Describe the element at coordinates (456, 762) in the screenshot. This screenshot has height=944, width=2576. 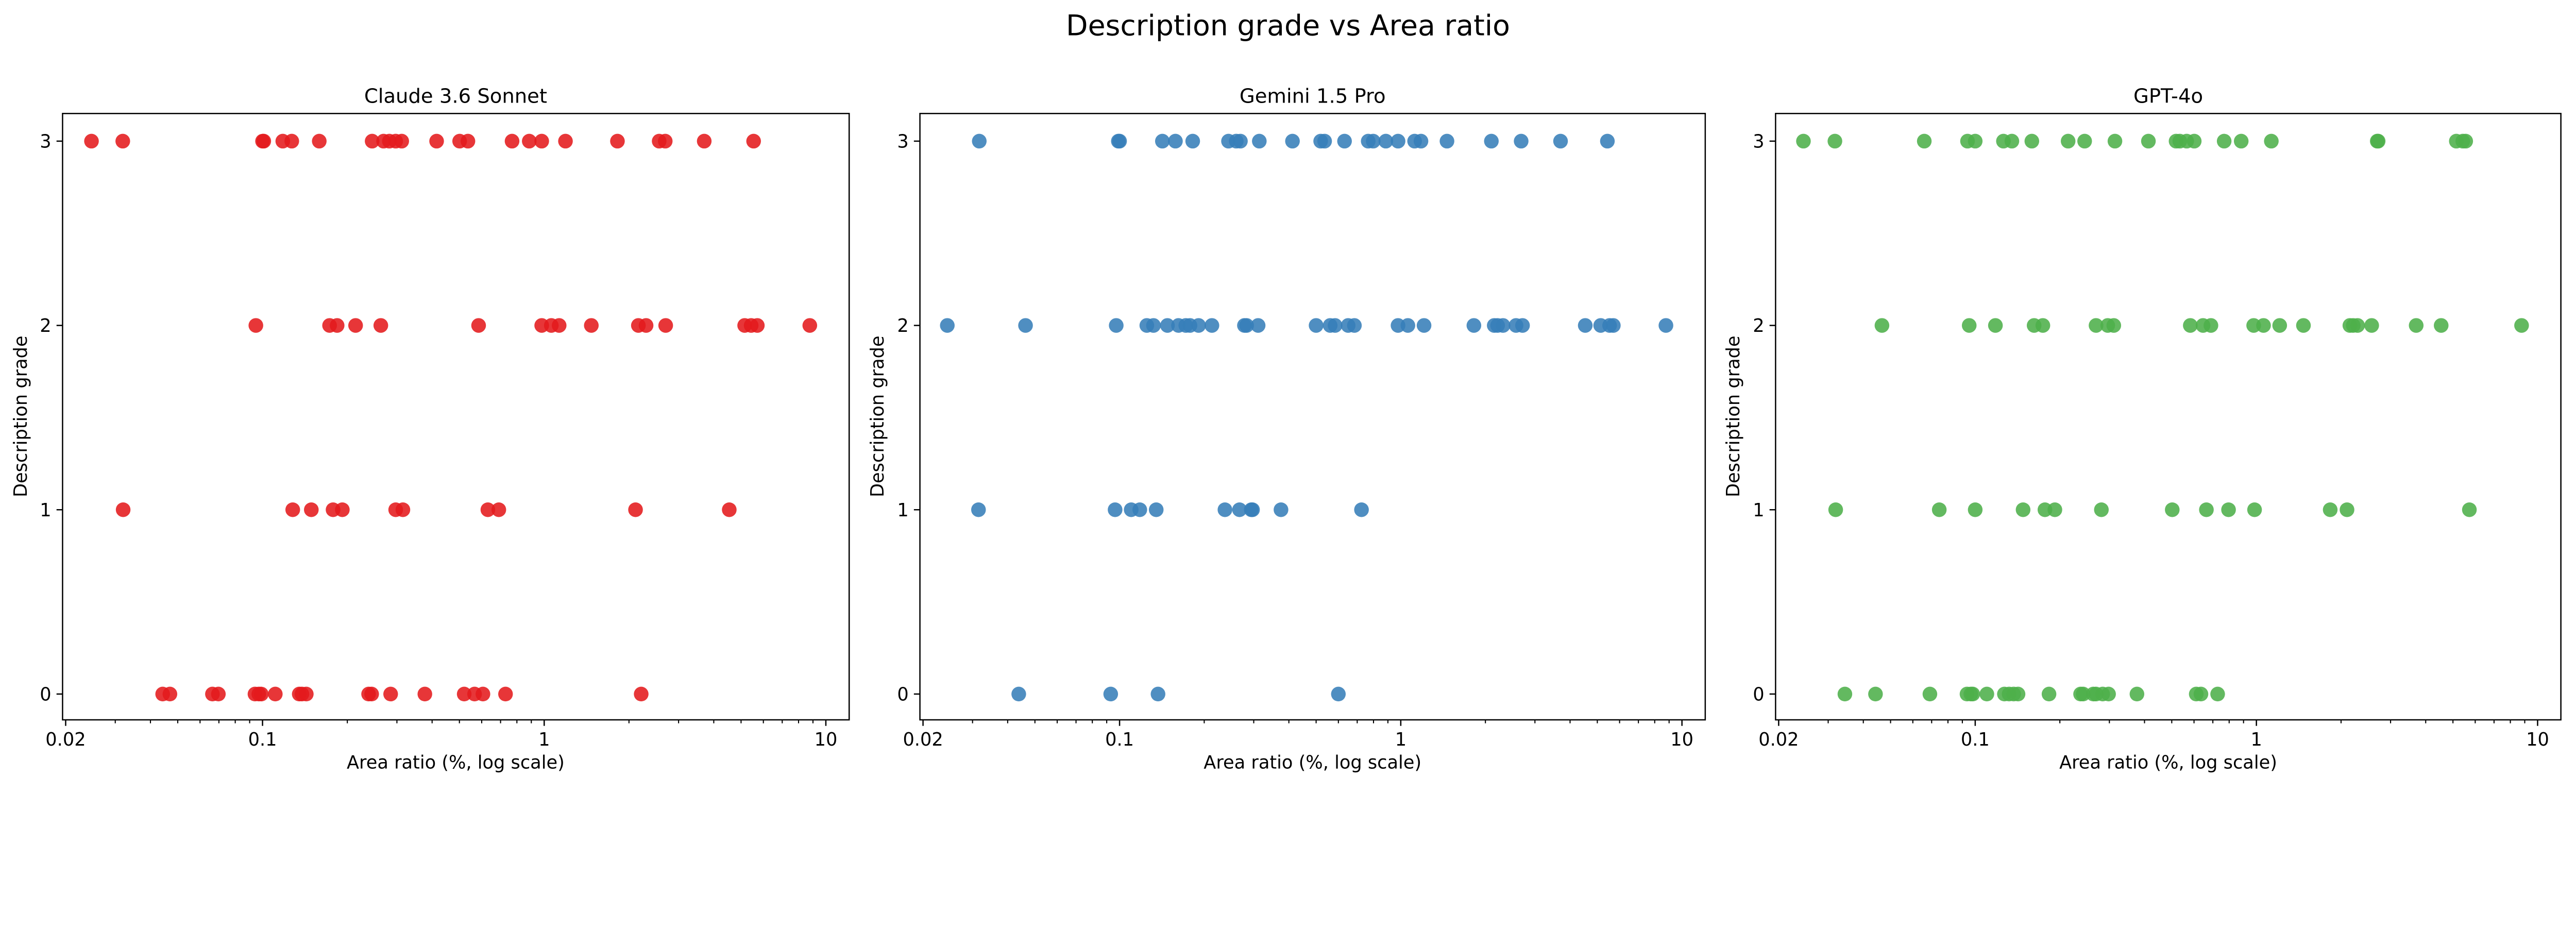
I see `x-axis-label: Area ratio (%, log scale)` at that location.